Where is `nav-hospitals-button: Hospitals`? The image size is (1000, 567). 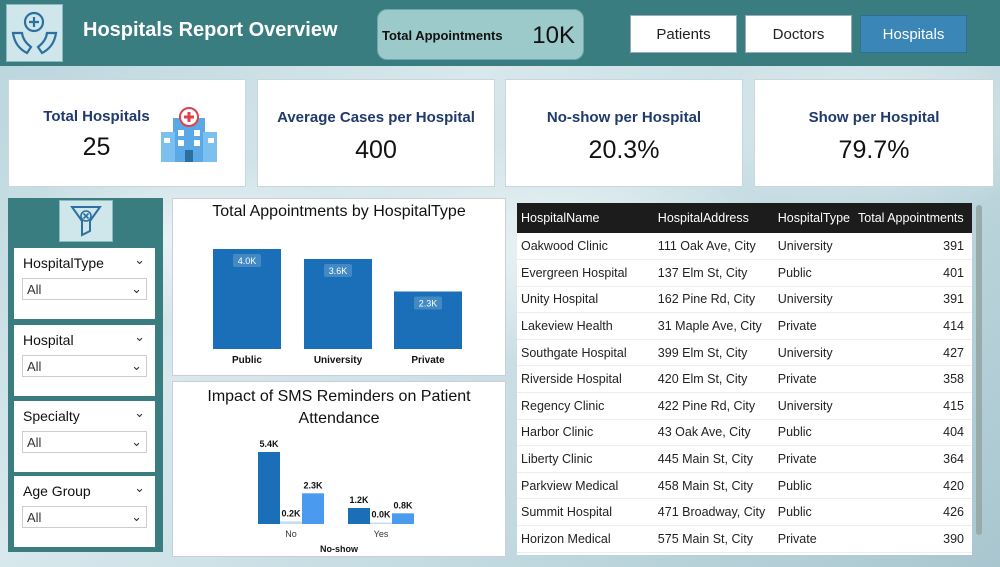
nav-hospitals-button: Hospitals is located at coordinates (913, 34).